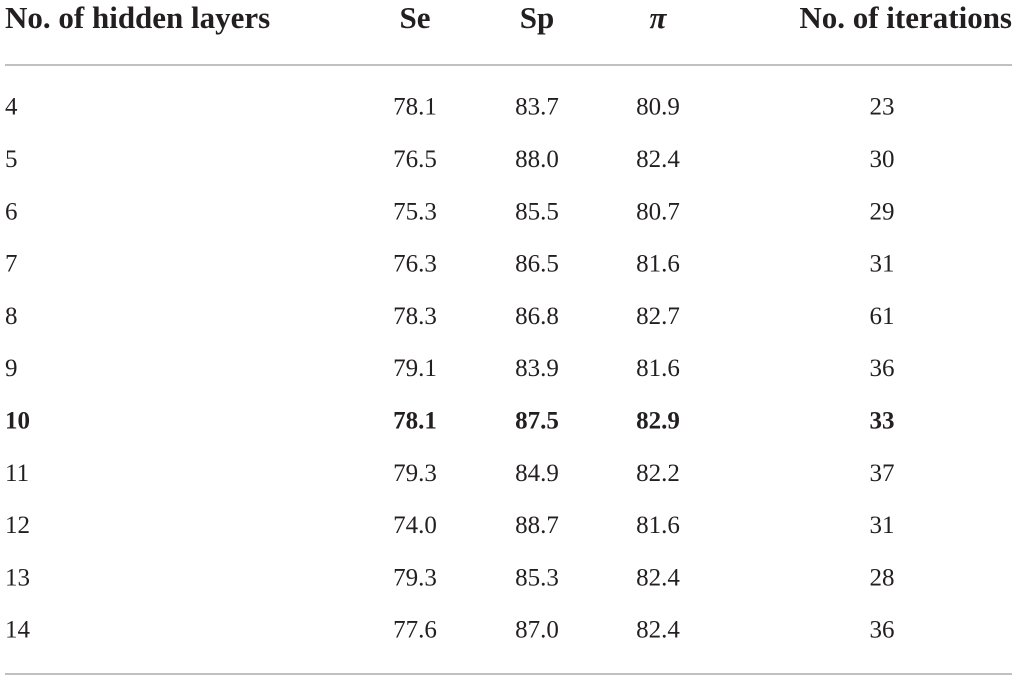 This screenshot has height=679, width=1017. I want to click on table-cell: 37, so click(882, 473).